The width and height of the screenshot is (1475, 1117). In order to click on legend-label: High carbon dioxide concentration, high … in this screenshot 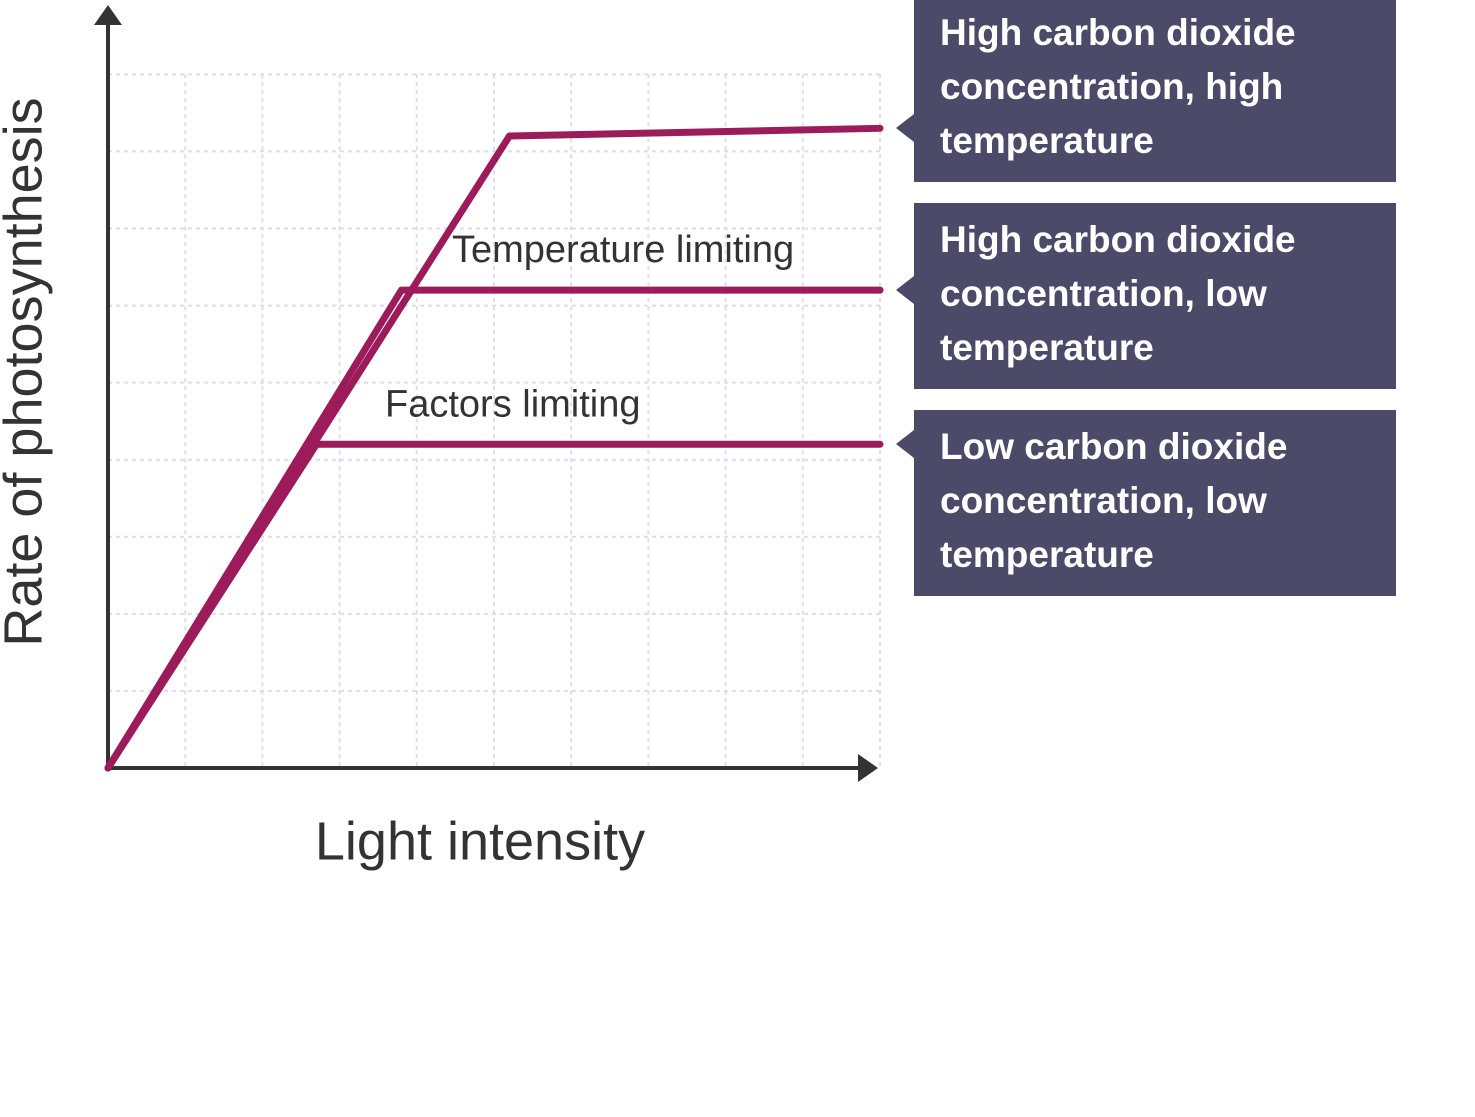, I will do `click(1155, 91)`.